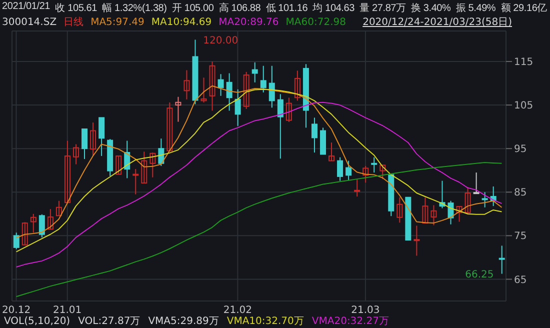 This screenshot has height=328, width=550. I want to click on y-tick-label: 105, so click(524, 106).